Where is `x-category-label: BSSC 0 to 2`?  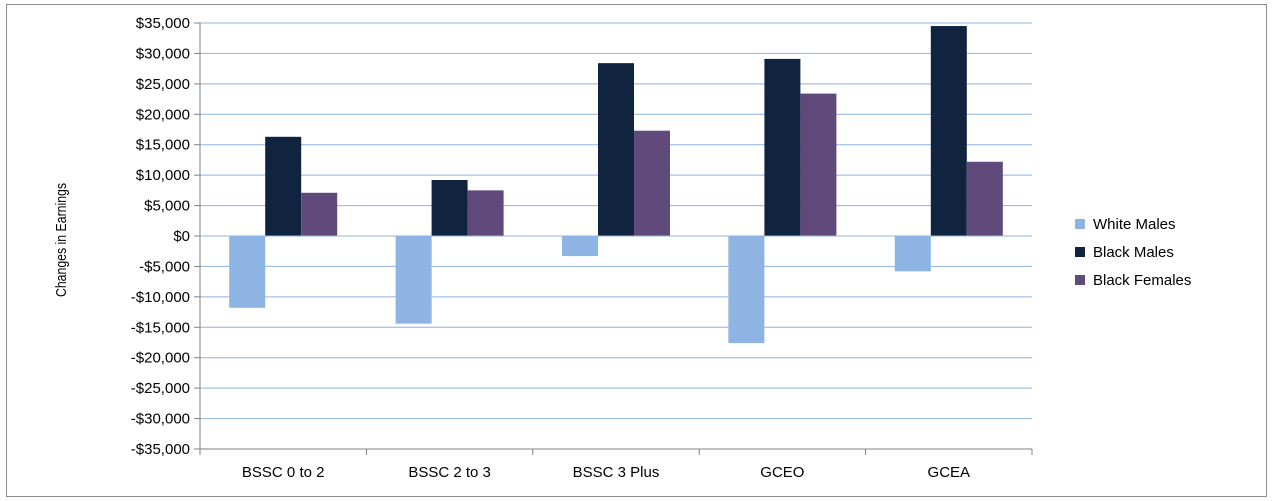 x-category-label: BSSC 0 to 2 is located at coordinates (283, 472).